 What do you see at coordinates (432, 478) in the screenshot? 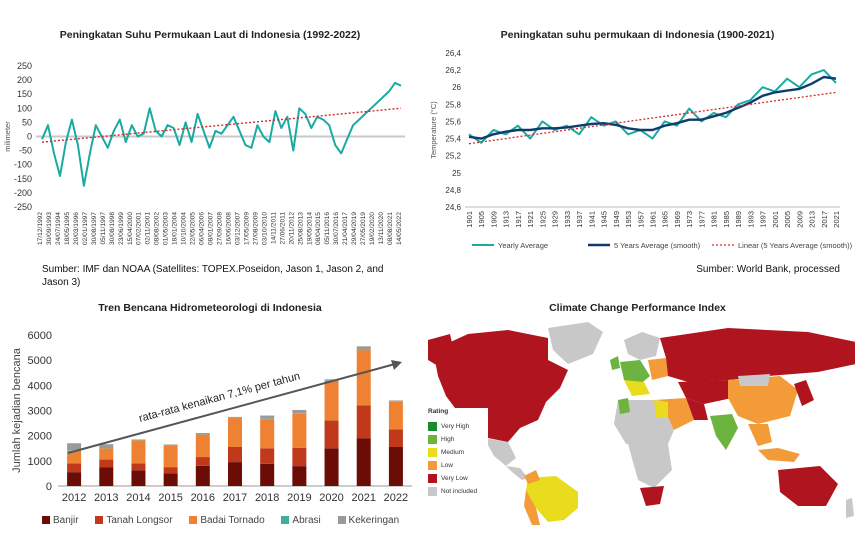
I see `swatch-very-low` at bounding box center [432, 478].